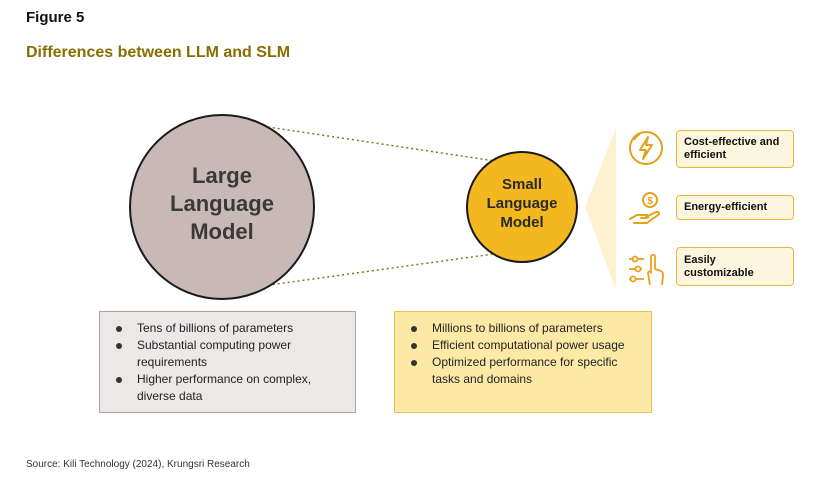 The height and width of the screenshot is (489, 840). I want to click on slm-circle, so click(522, 207).